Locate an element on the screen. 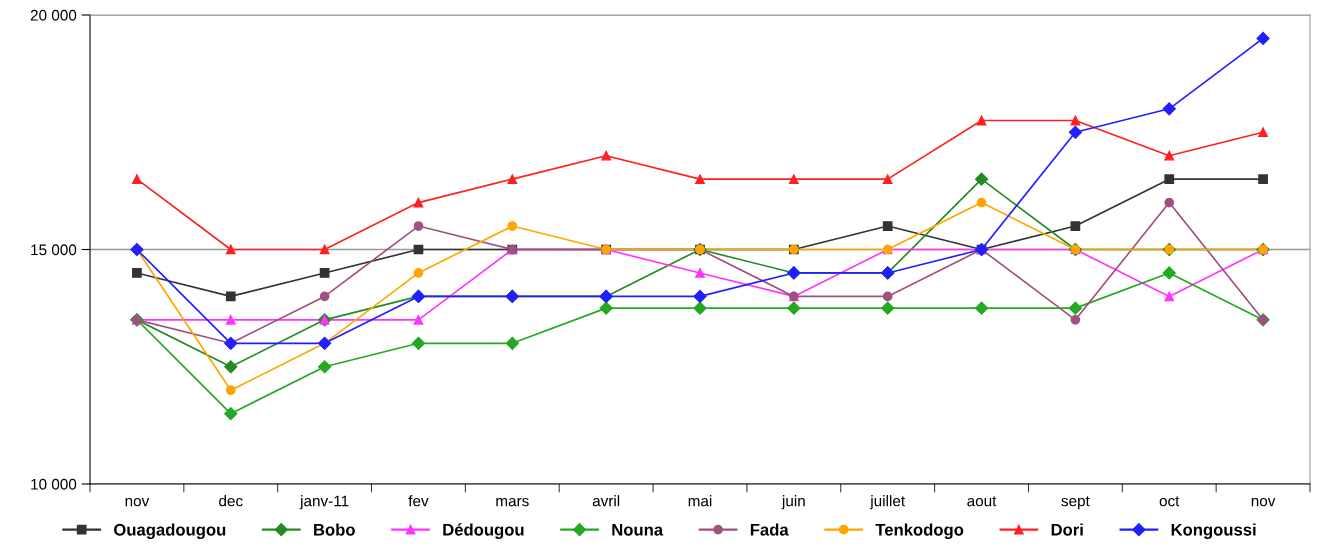 This screenshot has height=554, width=1320. x-tick-label: juin is located at coordinates (793, 502).